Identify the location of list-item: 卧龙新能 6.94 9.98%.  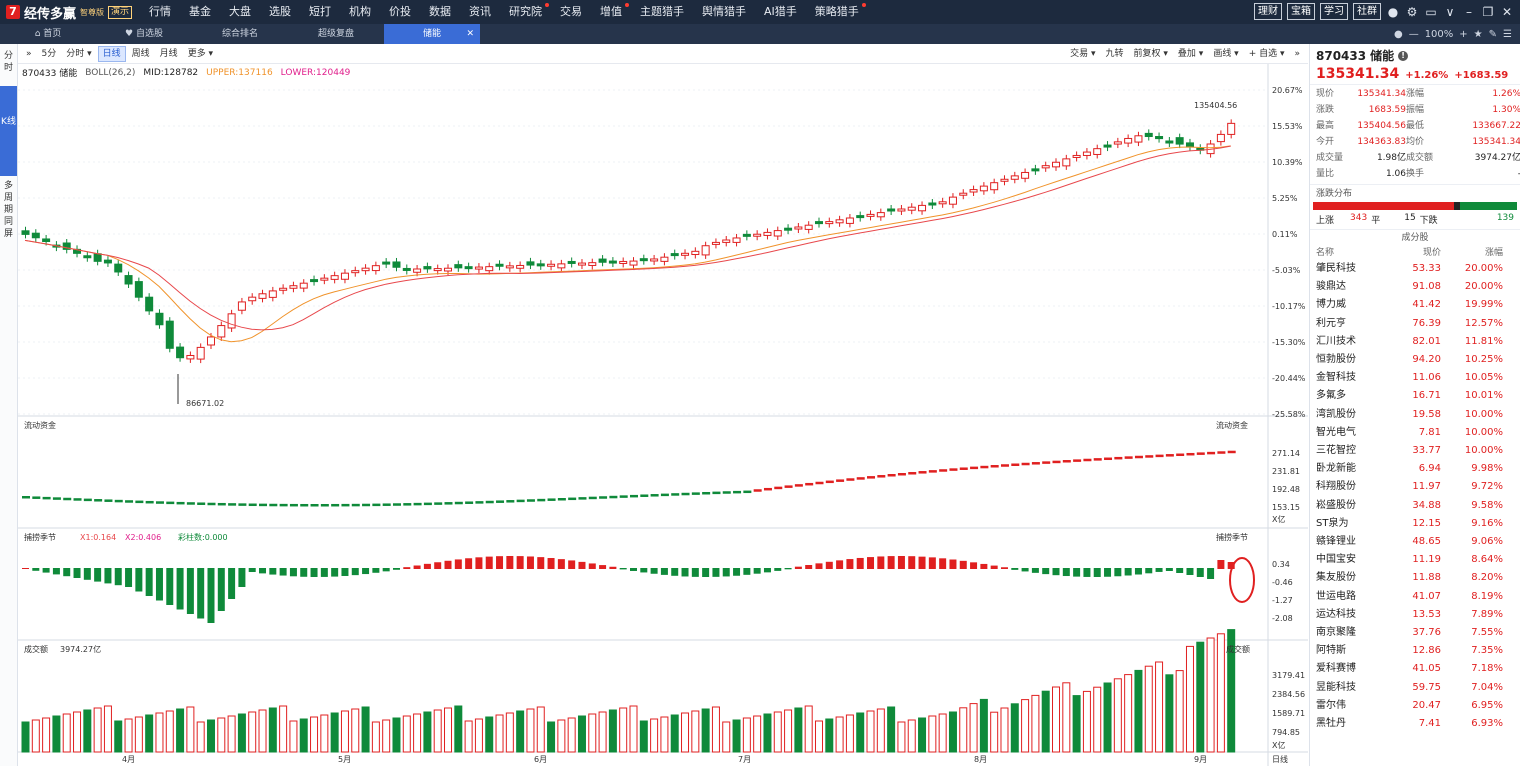
(1415, 469).